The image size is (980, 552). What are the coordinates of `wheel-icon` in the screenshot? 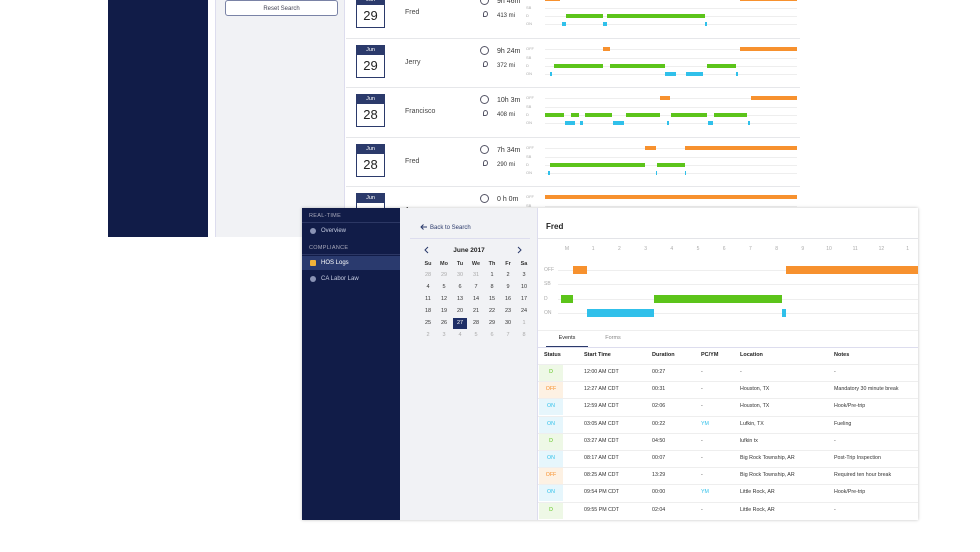 It's located at (484, 50).